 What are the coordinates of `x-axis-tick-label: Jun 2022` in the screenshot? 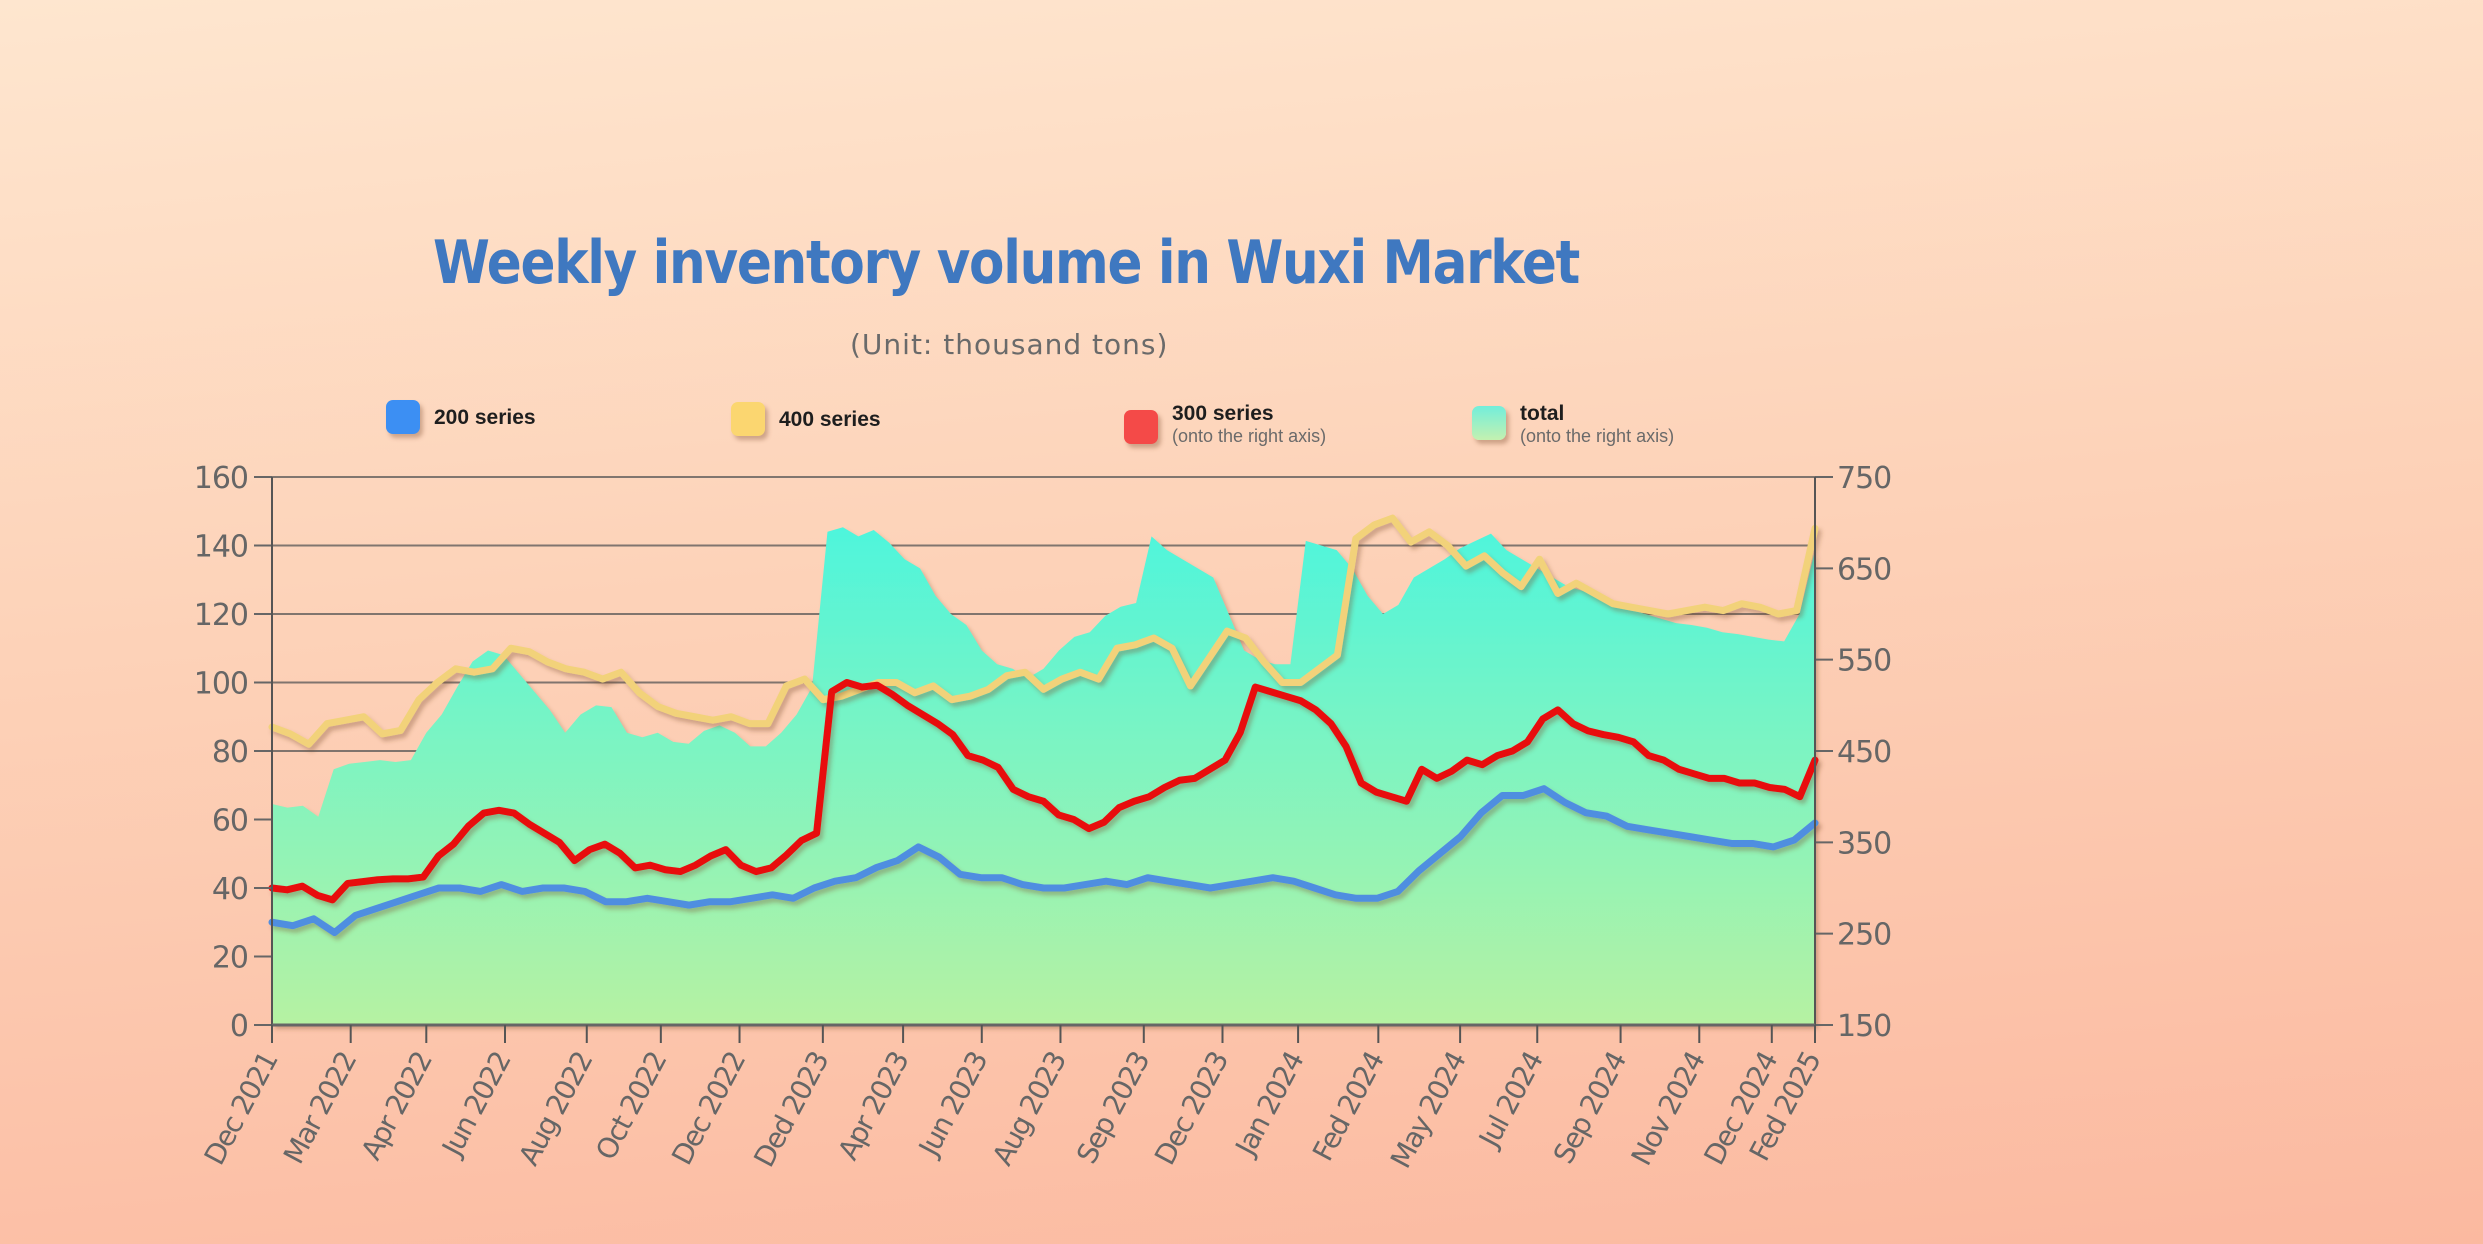 It's located at (476, 1105).